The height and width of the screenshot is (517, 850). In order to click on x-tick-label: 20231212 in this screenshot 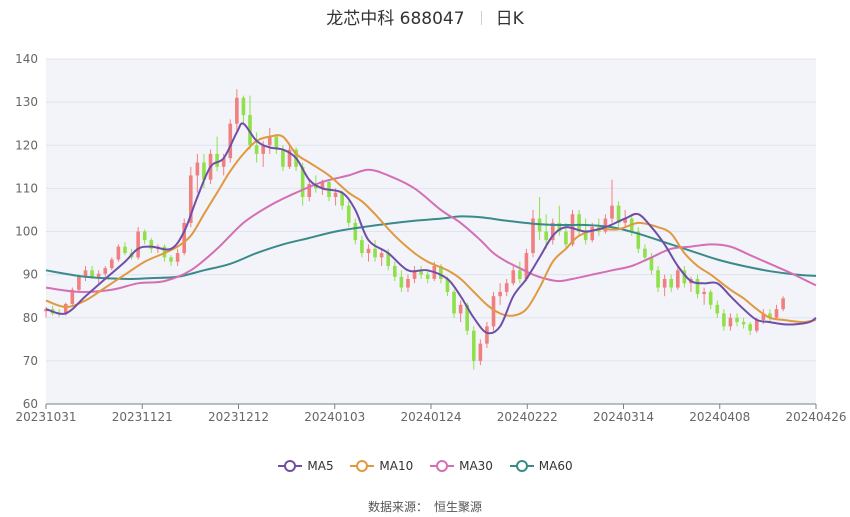, I will do `click(238, 417)`.